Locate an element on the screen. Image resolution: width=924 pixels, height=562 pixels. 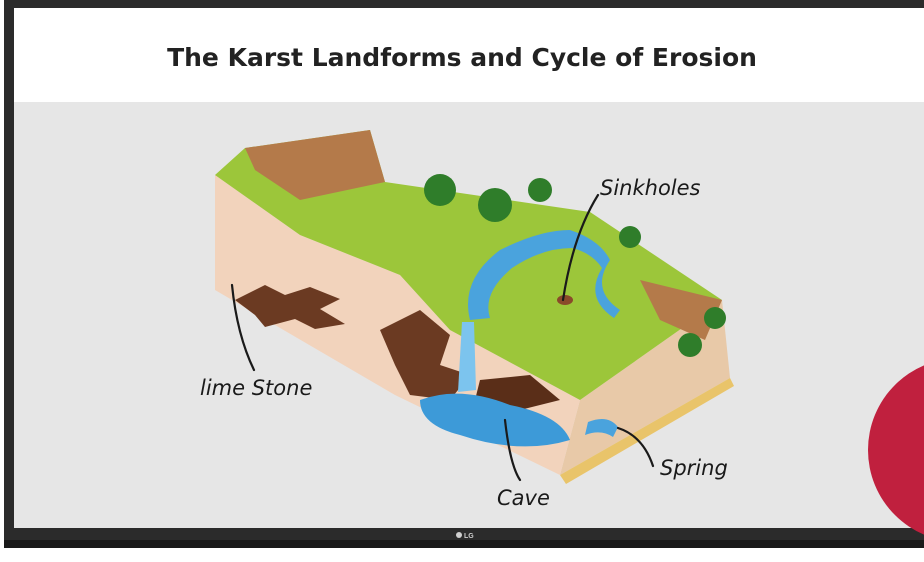
sinkhole is located at coordinates (565, 300).